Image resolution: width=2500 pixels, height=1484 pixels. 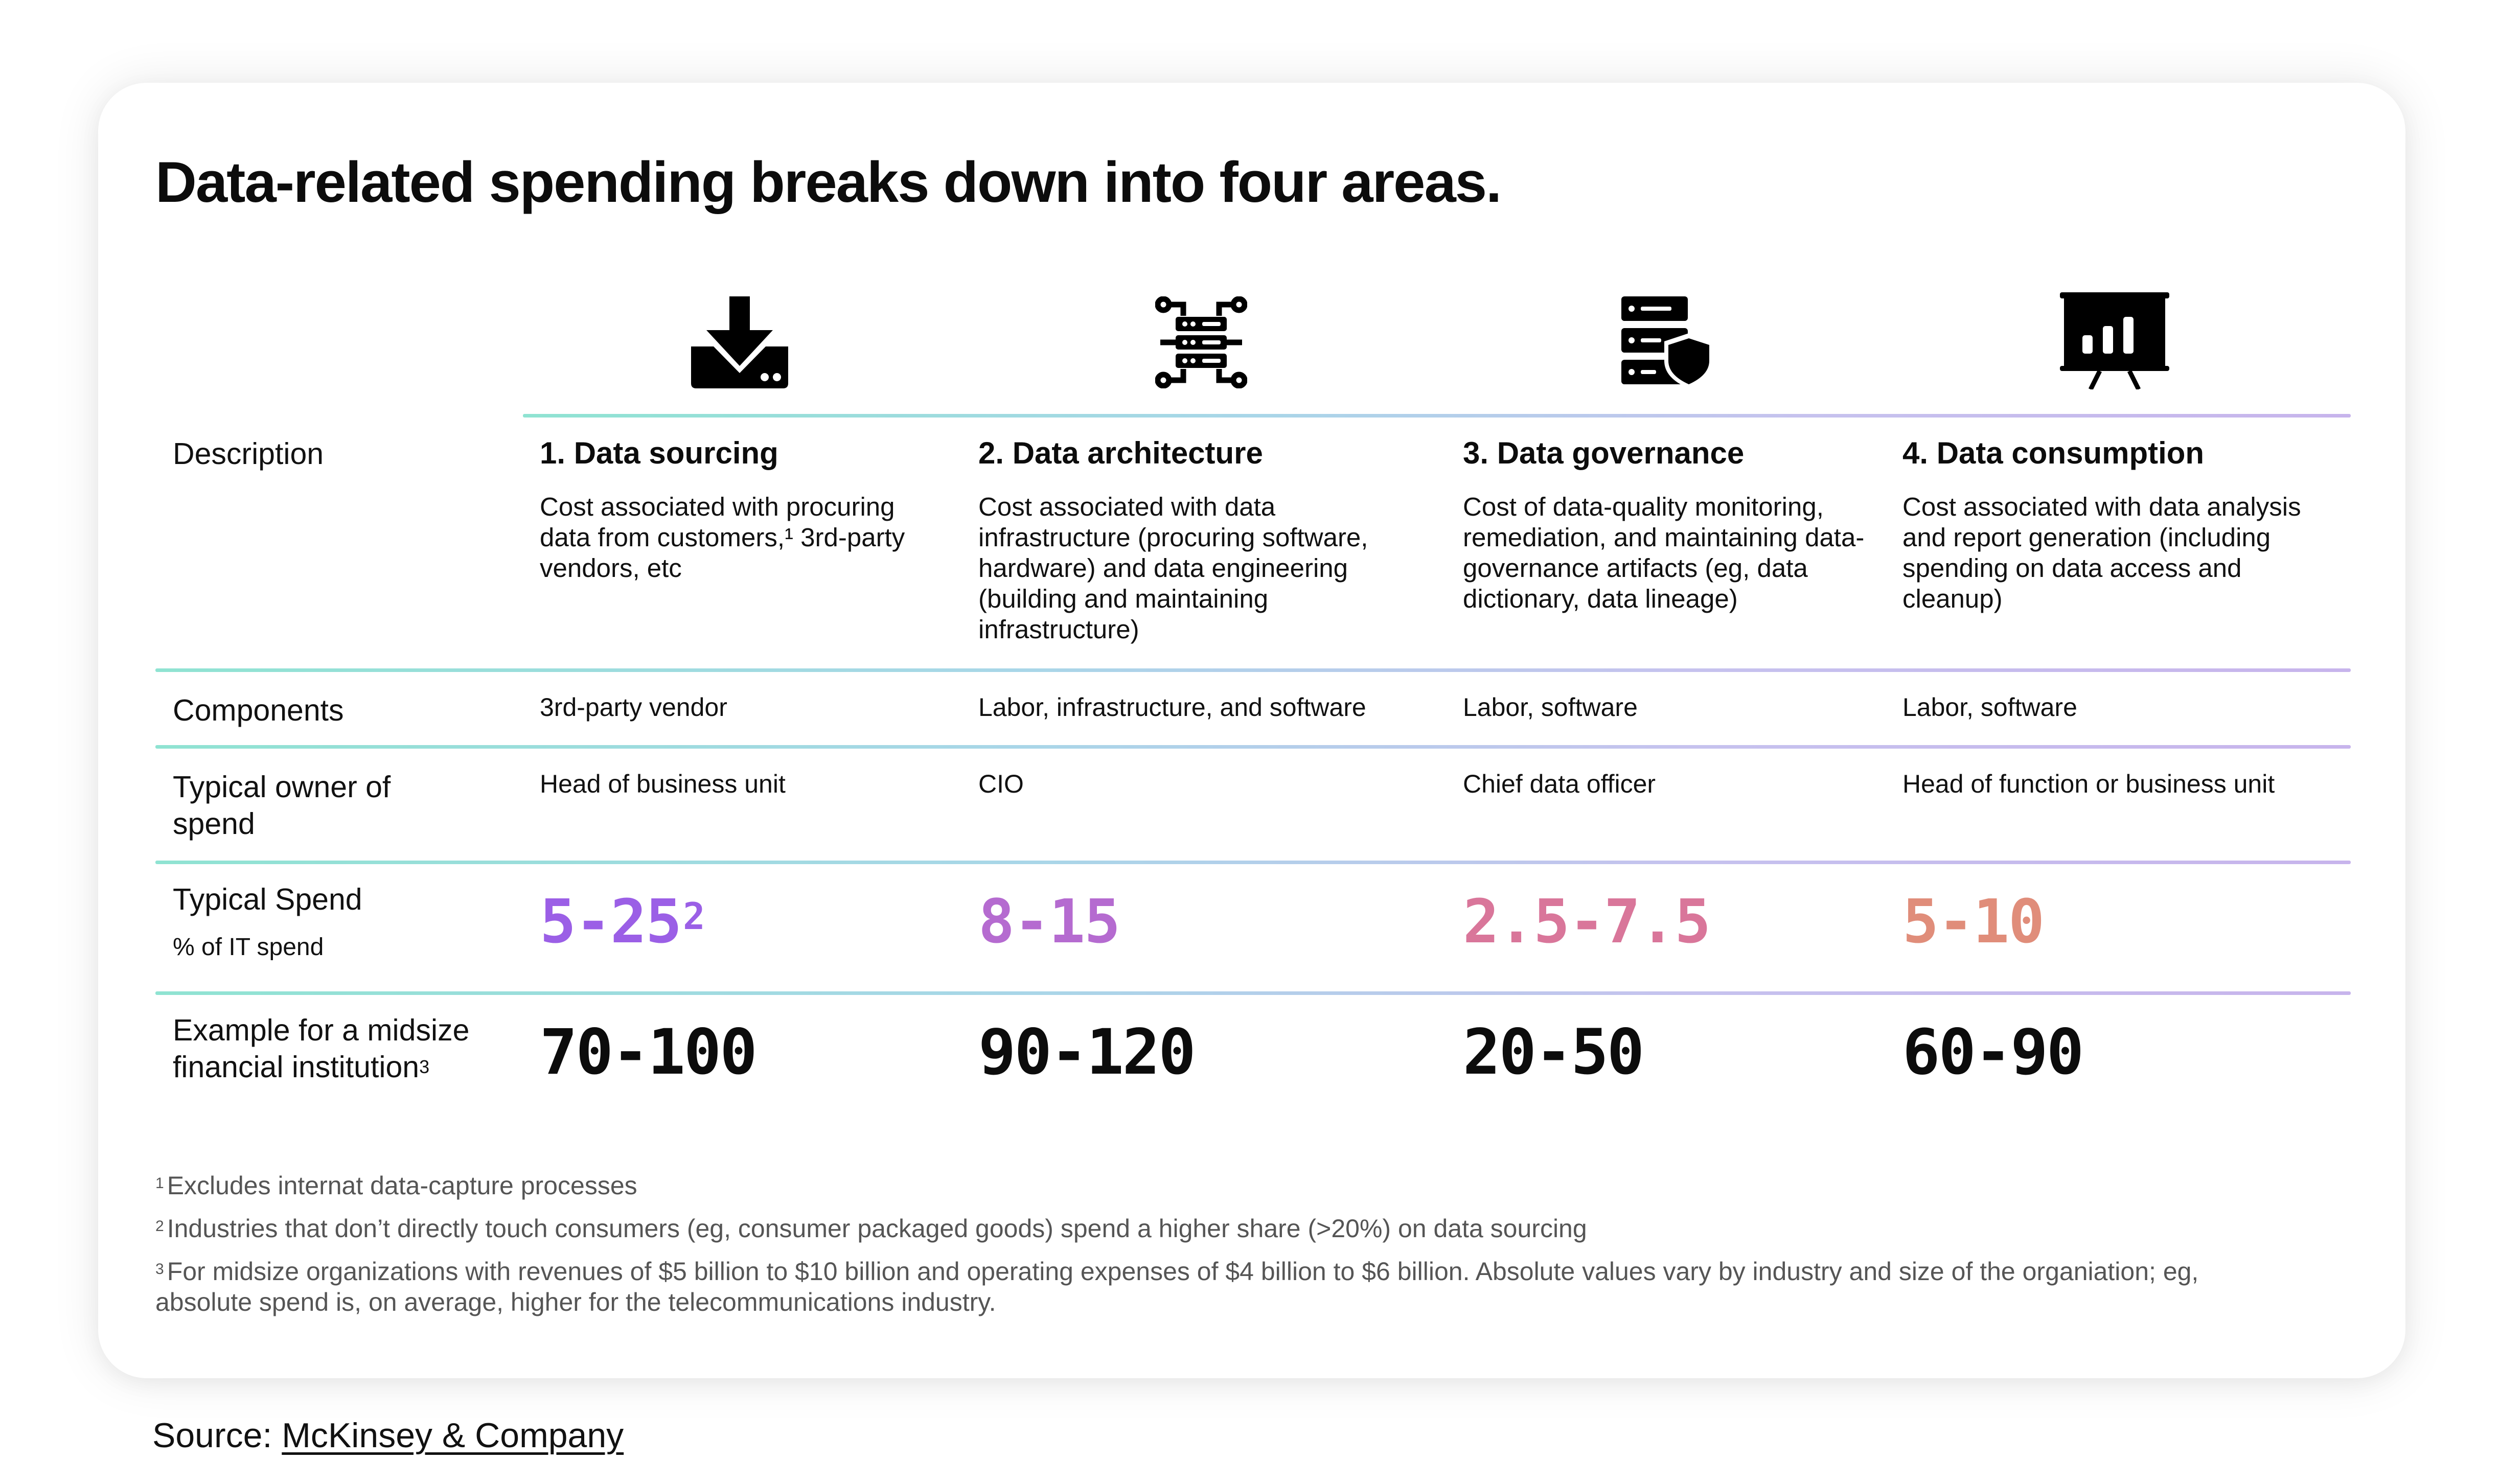 What do you see at coordinates (1587, 921) in the screenshot?
I see `spend-data-governance: 2.5-7.5` at bounding box center [1587, 921].